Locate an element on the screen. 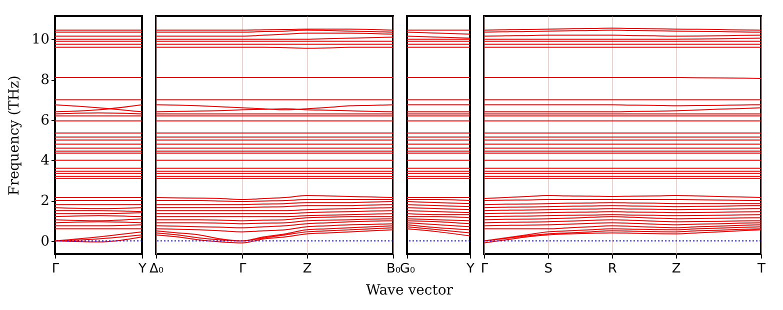  y-tick-label: 4 is located at coordinates (45, 160).